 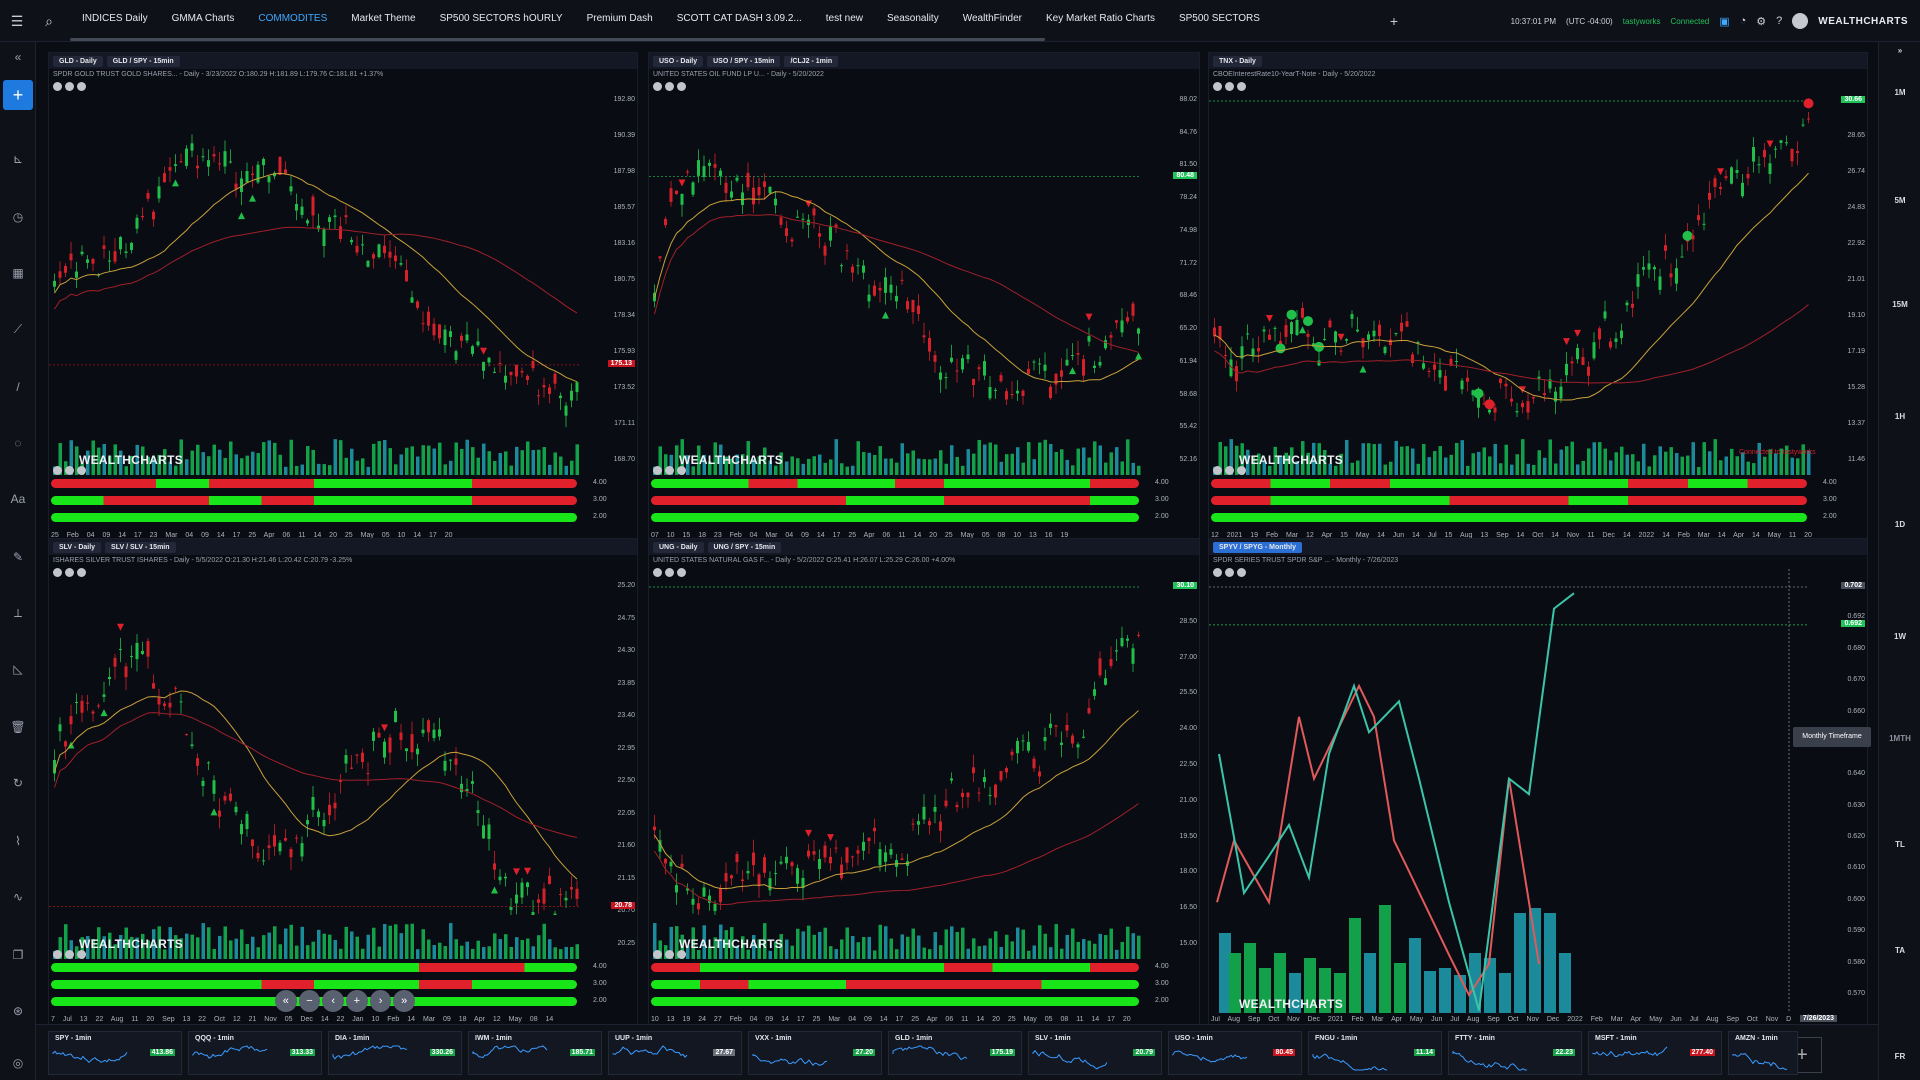 What do you see at coordinates (992, 18) in the screenshot?
I see `layout-tab: WealthFinder` at bounding box center [992, 18].